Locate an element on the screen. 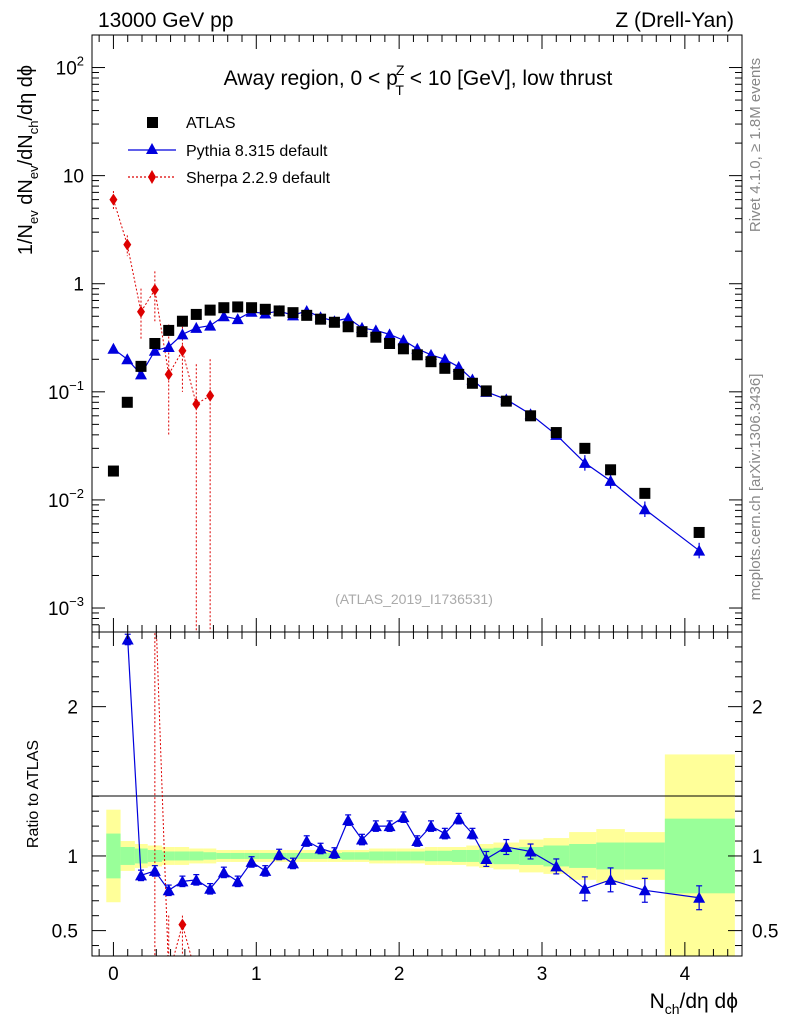 The image size is (786, 1024). ratio-y-tick-label: 0.5 is located at coordinates (65, 932).